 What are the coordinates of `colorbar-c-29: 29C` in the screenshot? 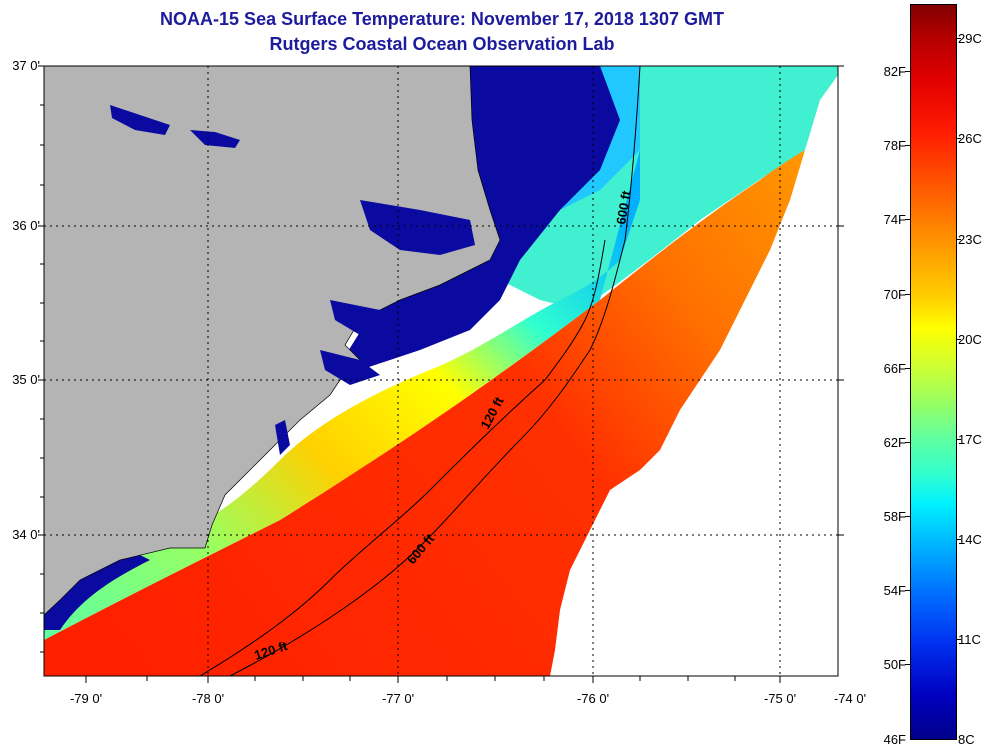 It's located at (970, 38).